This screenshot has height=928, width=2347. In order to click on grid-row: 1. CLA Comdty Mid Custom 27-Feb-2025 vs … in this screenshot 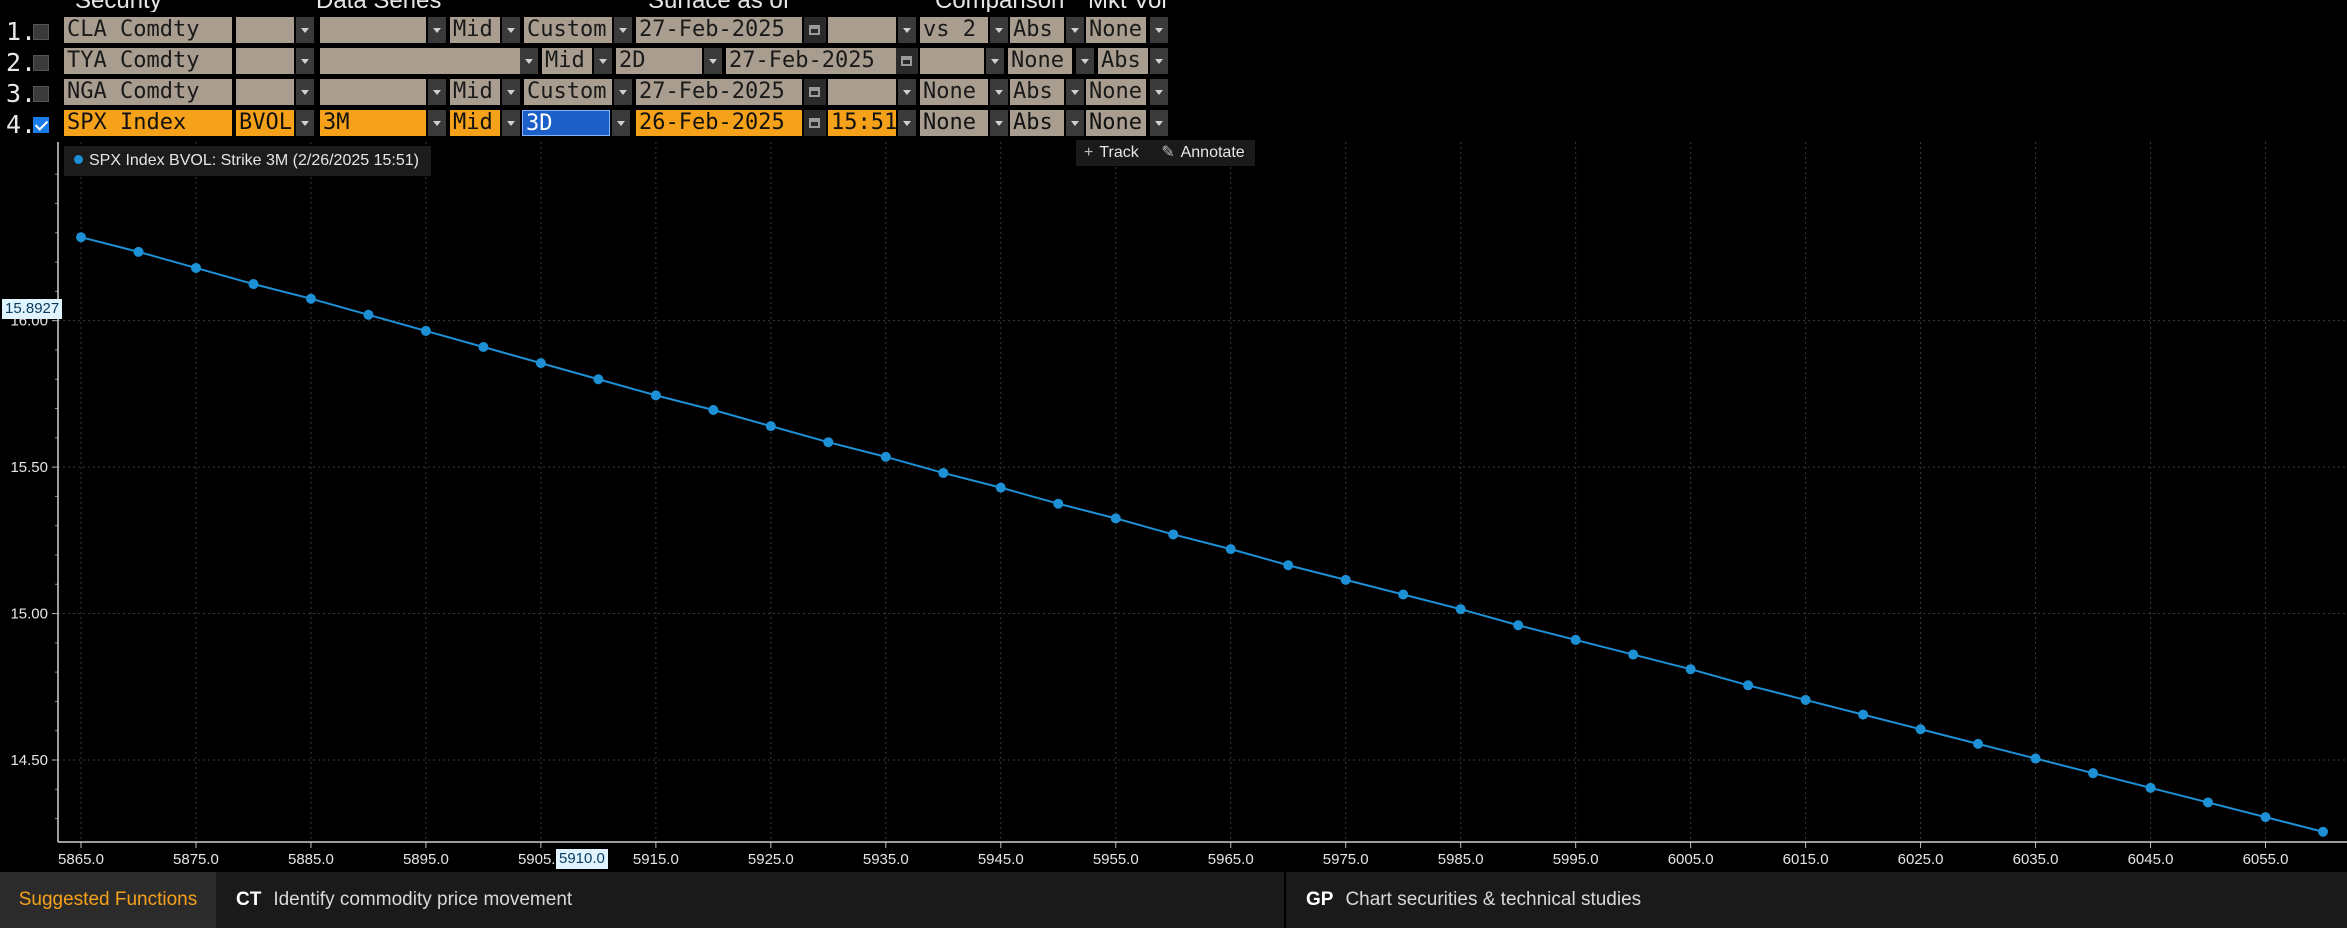, I will do `click(590, 31)`.